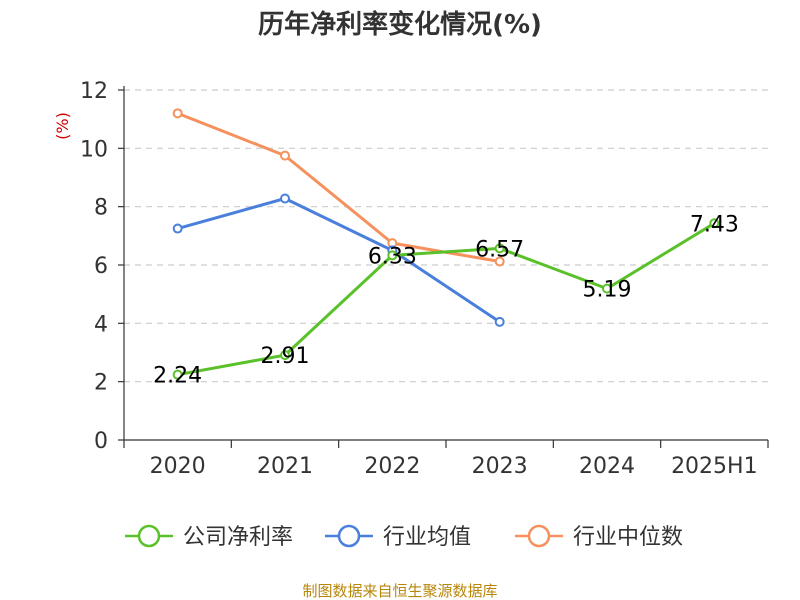  What do you see at coordinates (101, 383) in the screenshot?
I see `y-tick-label: 2` at bounding box center [101, 383].